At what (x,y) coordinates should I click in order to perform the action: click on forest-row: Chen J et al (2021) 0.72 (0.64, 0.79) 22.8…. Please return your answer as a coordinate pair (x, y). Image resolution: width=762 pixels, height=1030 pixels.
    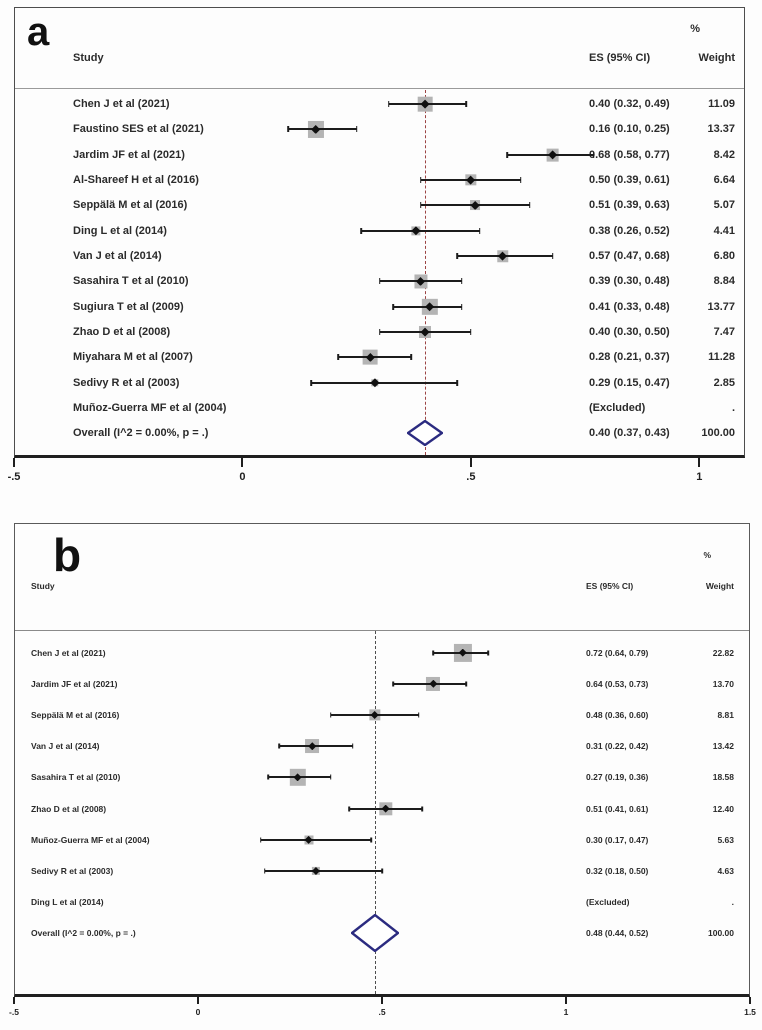
    Looking at the image, I should click on (382, 652).